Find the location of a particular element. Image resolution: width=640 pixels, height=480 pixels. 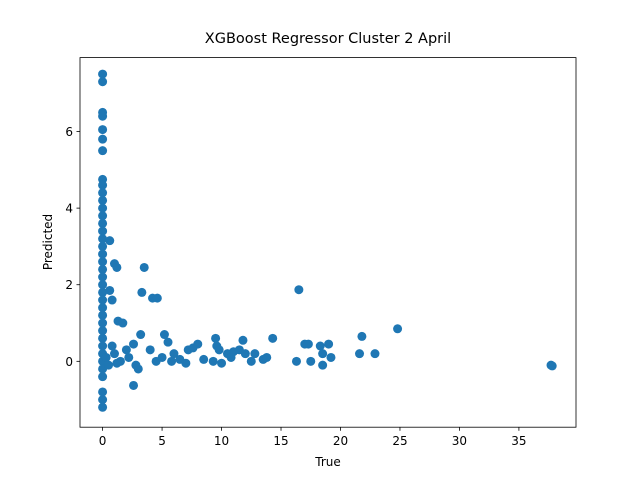

x-tick-label: 15 is located at coordinates (280, 441).